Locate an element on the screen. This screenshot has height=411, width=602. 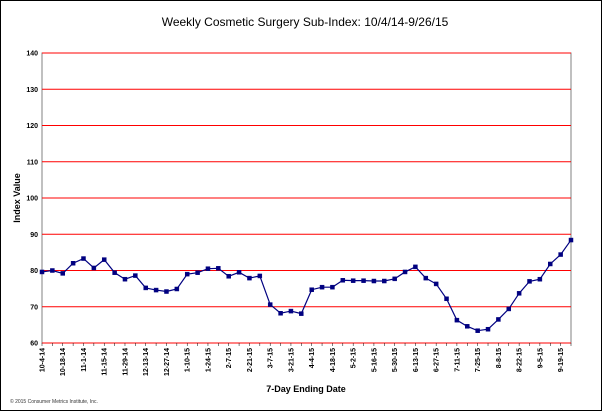
x-tick-label-1-10-15: 1-10-15 is located at coordinates (188, 360).